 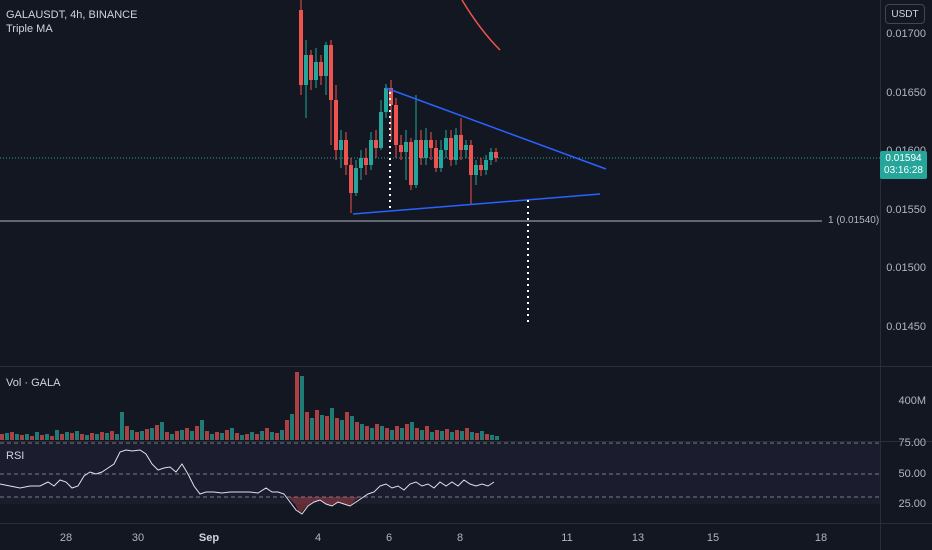 What do you see at coordinates (903, 158) in the screenshot?
I see `current-price-value: 0.01594` at bounding box center [903, 158].